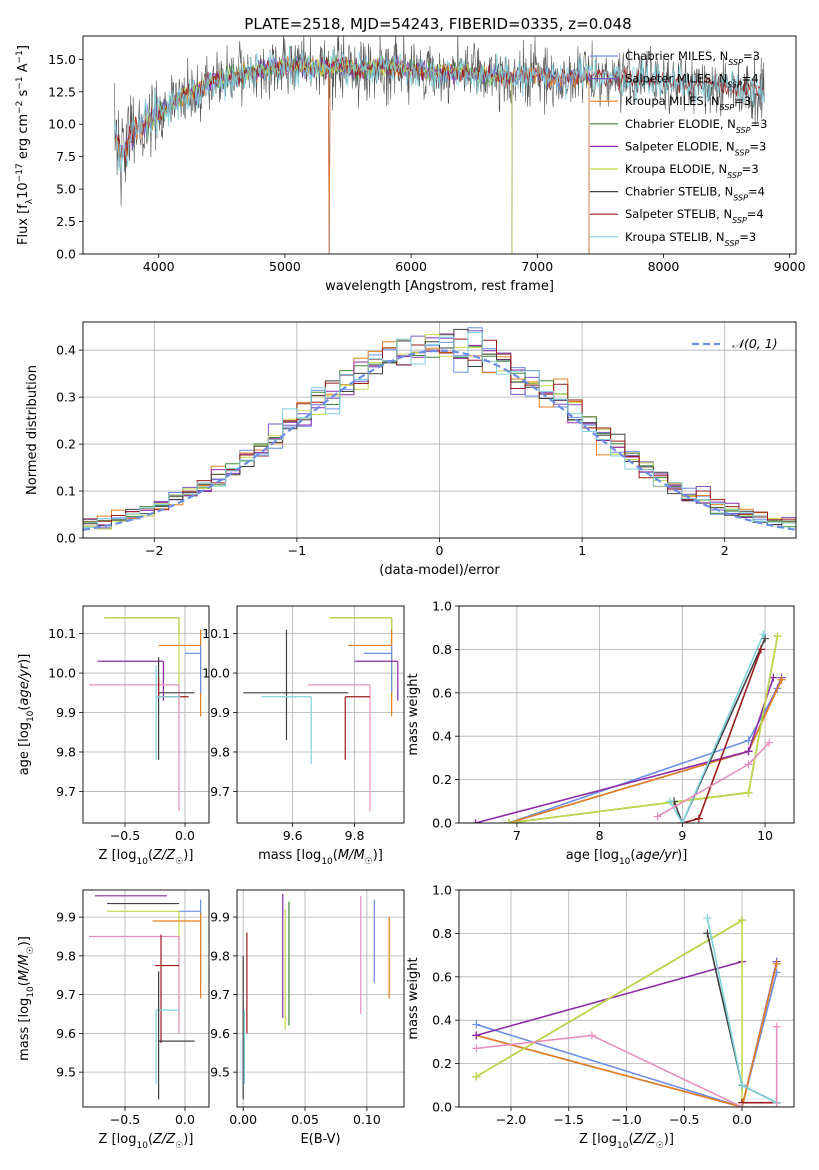 Image resolution: width=819 pixels, height=1170 pixels. Describe the element at coordinates (679, 192) in the screenshot. I see `legend-name: Chabrier STELIB, N` at that location.